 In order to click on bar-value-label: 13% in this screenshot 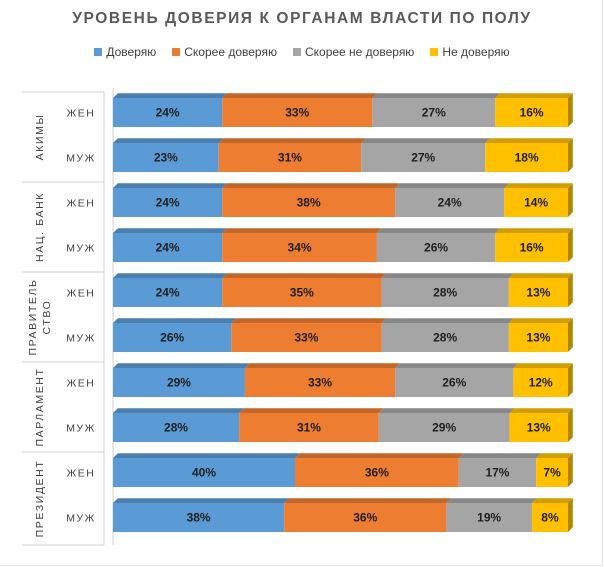, I will do `click(538, 293)`.